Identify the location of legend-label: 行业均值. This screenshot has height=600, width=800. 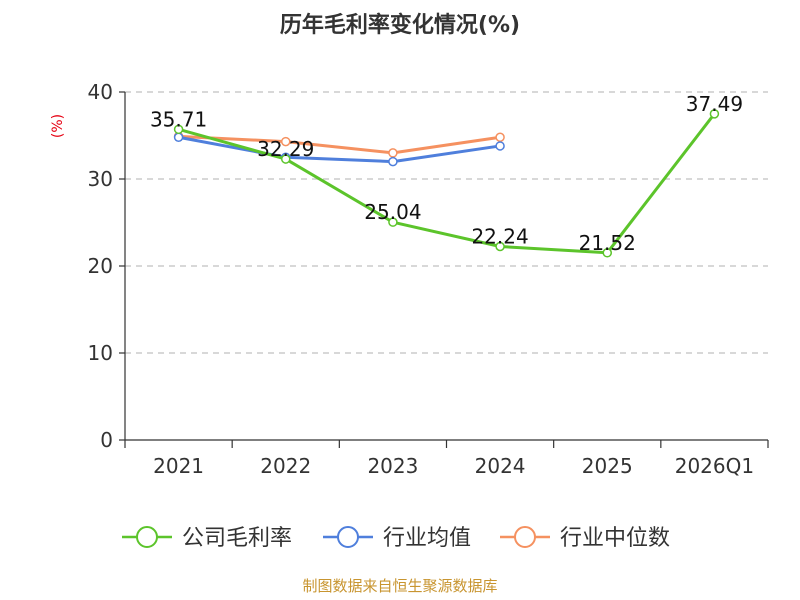
(427, 538).